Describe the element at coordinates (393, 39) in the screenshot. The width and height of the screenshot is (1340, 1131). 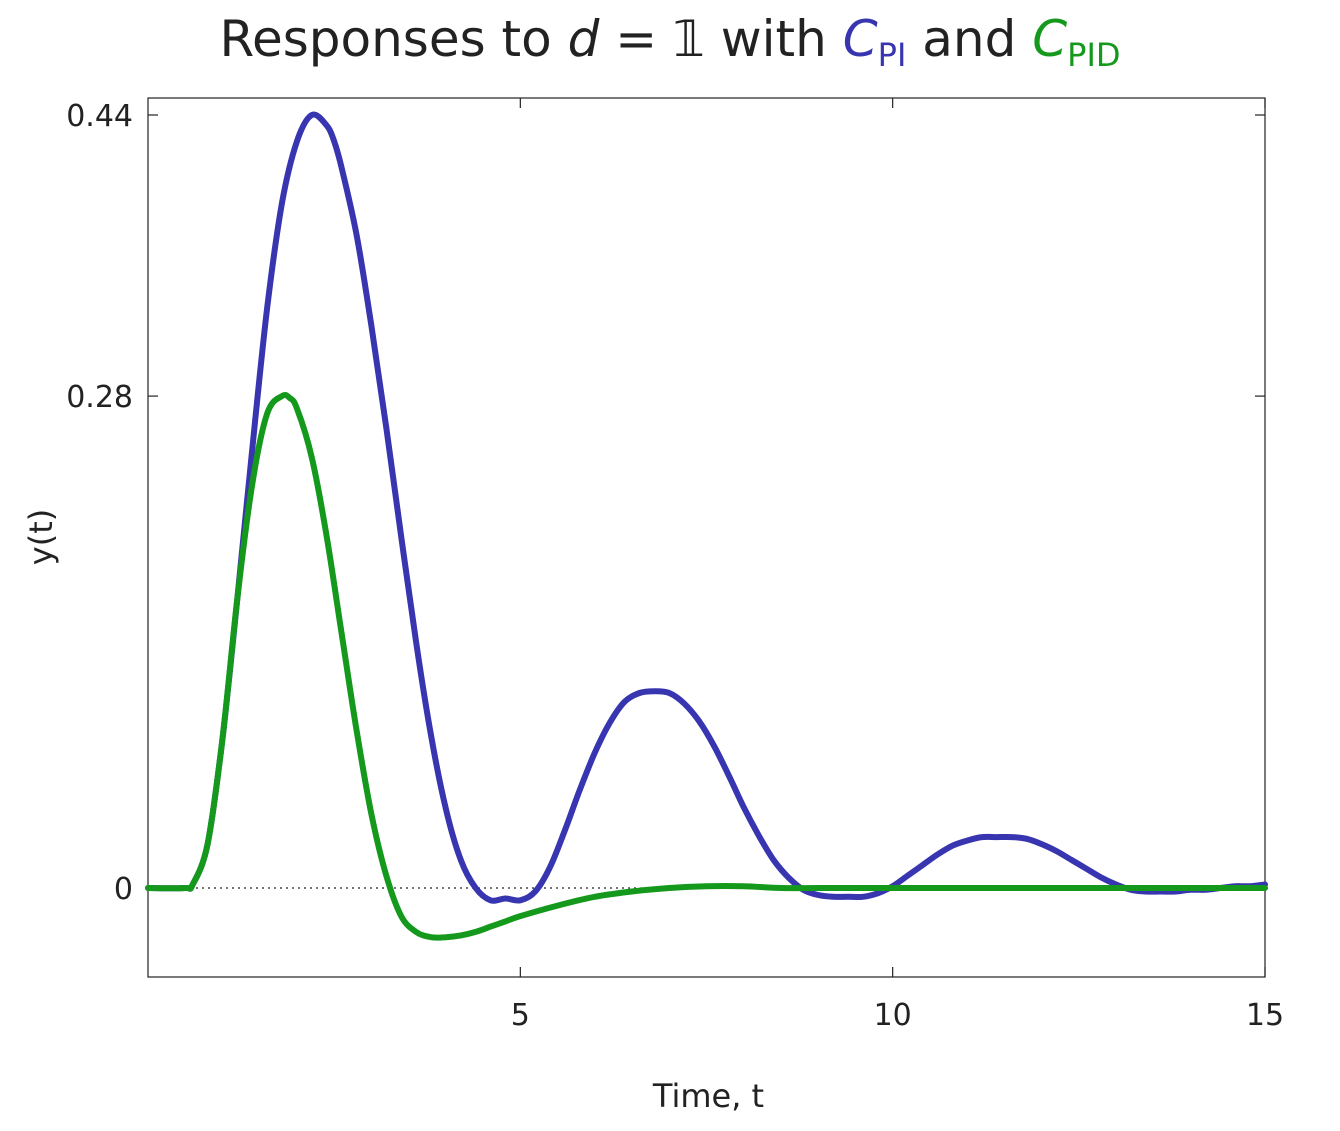
I see `title-prefix: Responses to` at that location.